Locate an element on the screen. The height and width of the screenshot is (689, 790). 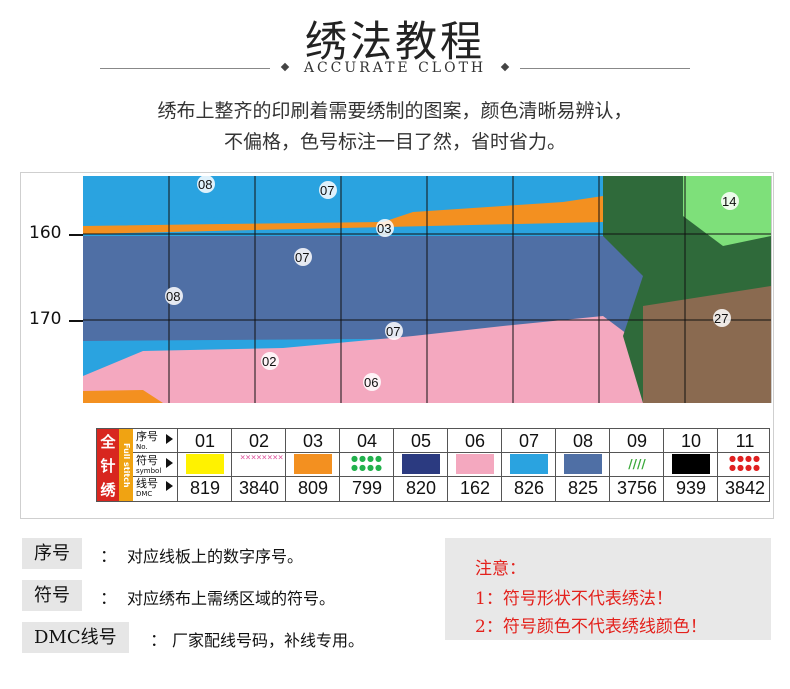
steel-swatch-icon is located at coordinates (583, 464).